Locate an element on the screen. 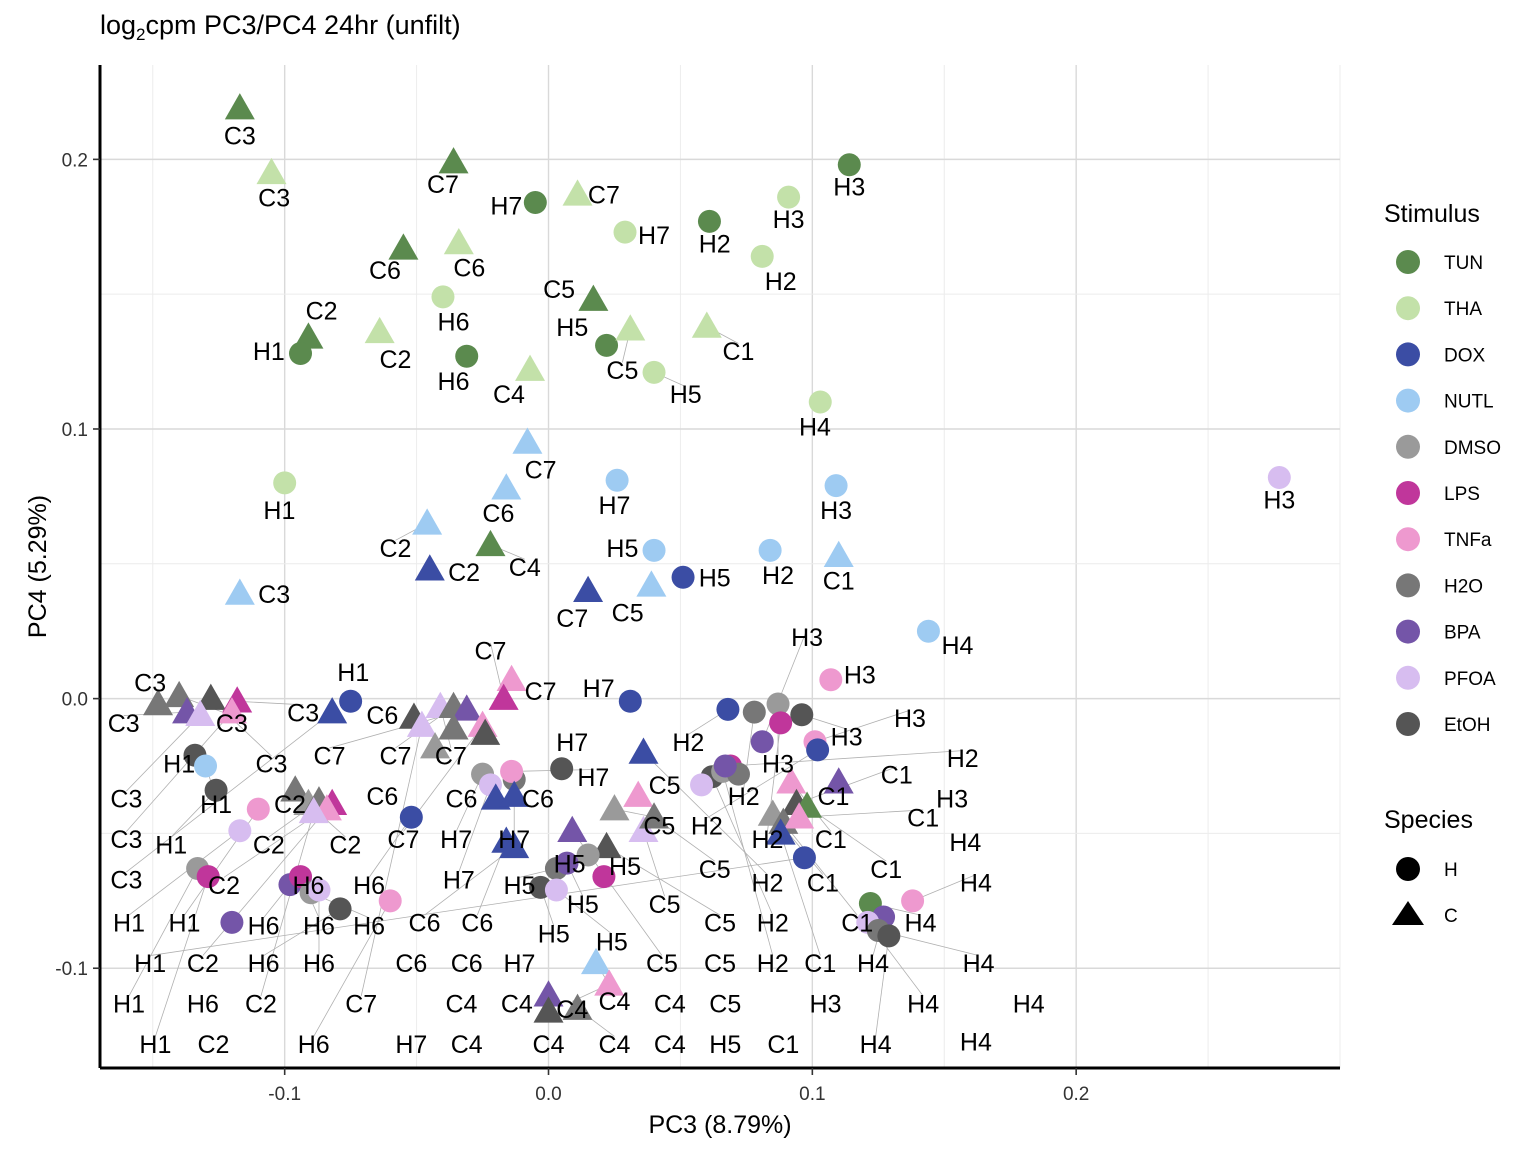 The image size is (1536, 1152). point-label: H2 is located at coordinates (781, 282).